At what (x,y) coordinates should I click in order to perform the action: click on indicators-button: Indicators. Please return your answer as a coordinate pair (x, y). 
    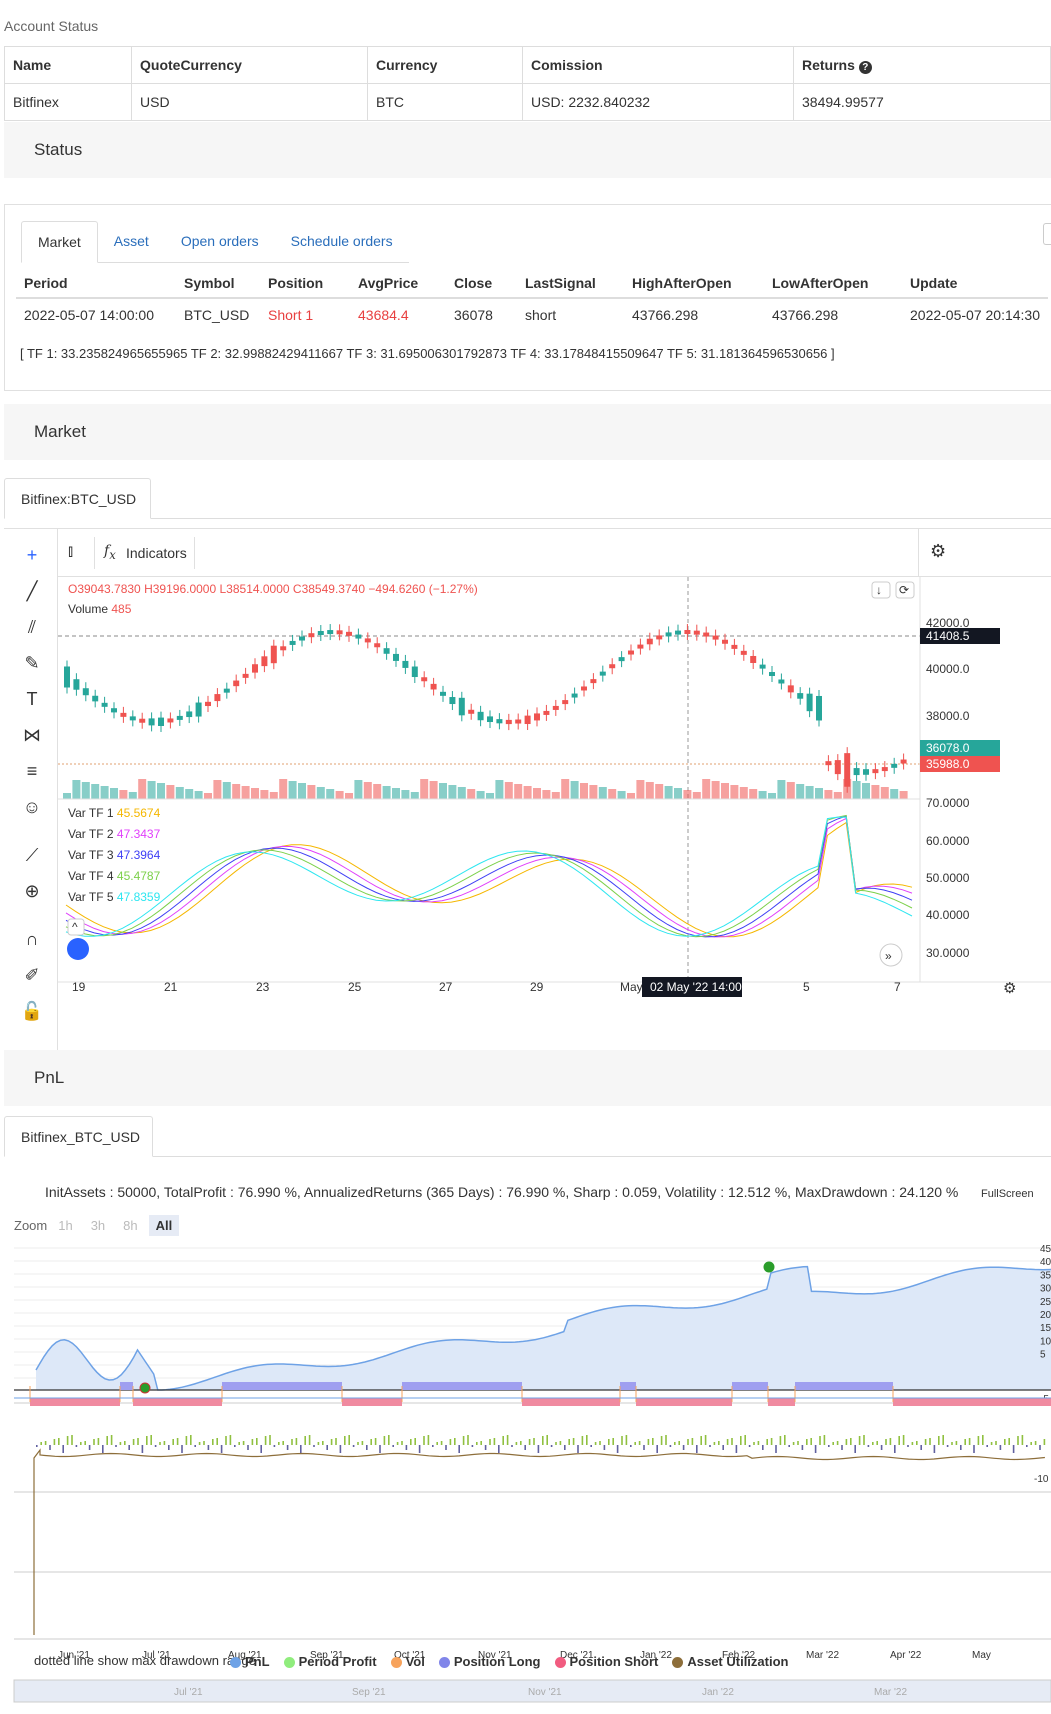
    Looking at the image, I should click on (156, 553).